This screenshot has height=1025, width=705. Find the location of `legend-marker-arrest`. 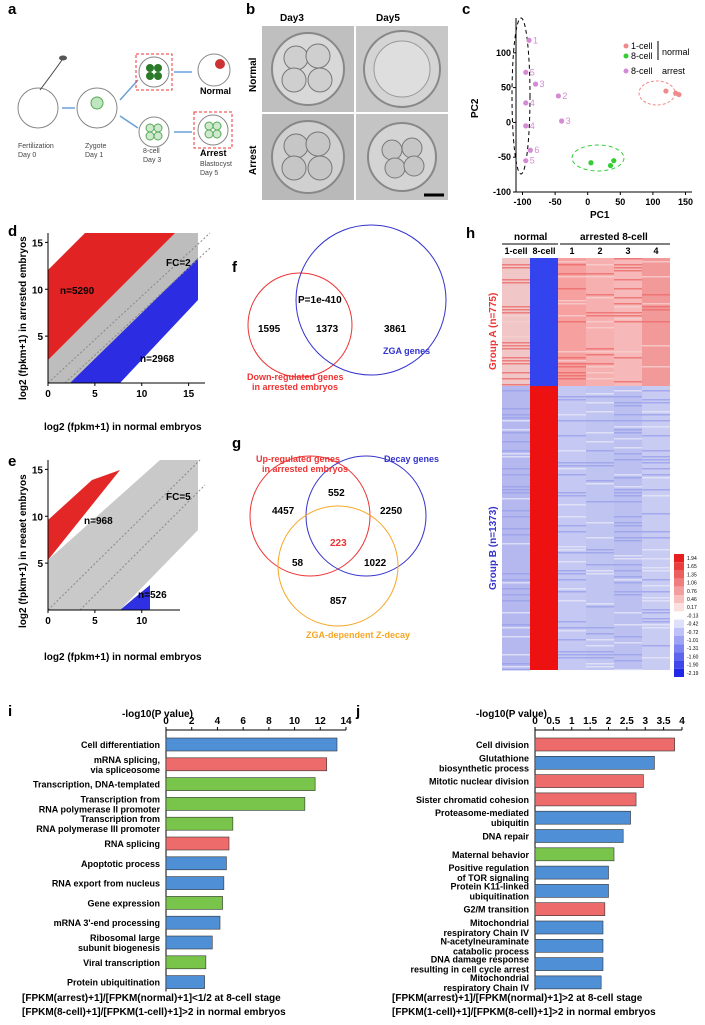

legend-marker-arrest is located at coordinates (626, 71).